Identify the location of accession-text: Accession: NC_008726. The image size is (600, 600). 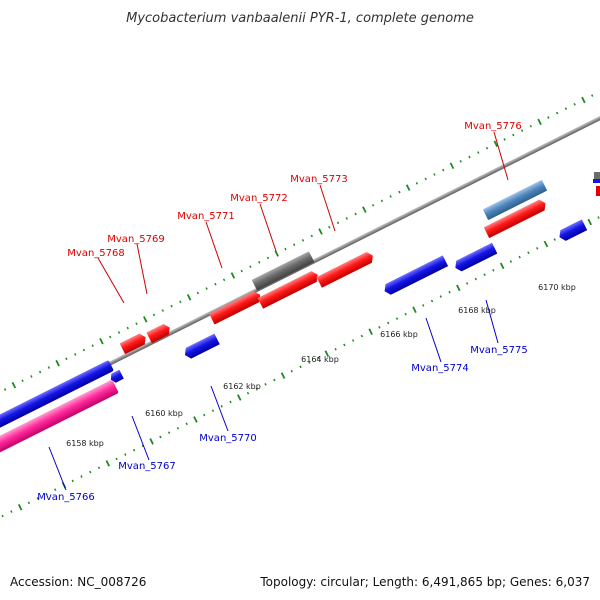
(78, 582).